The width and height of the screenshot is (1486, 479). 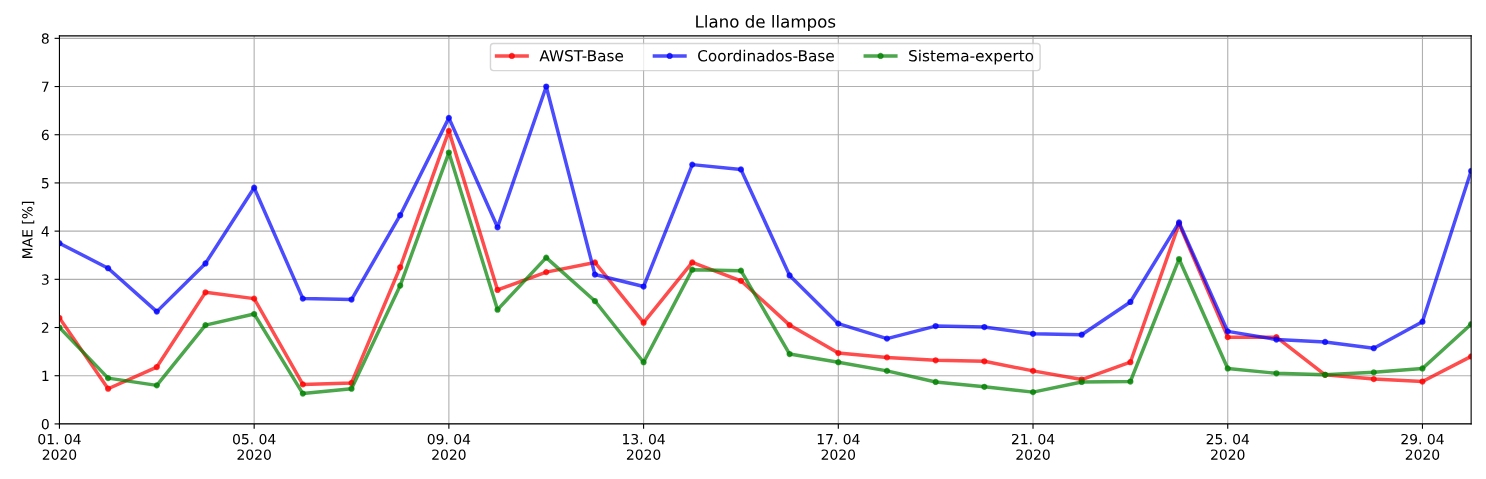 What do you see at coordinates (28, 229) in the screenshot?
I see `y-axis-title: MAE [%]` at bounding box center [28, 229].